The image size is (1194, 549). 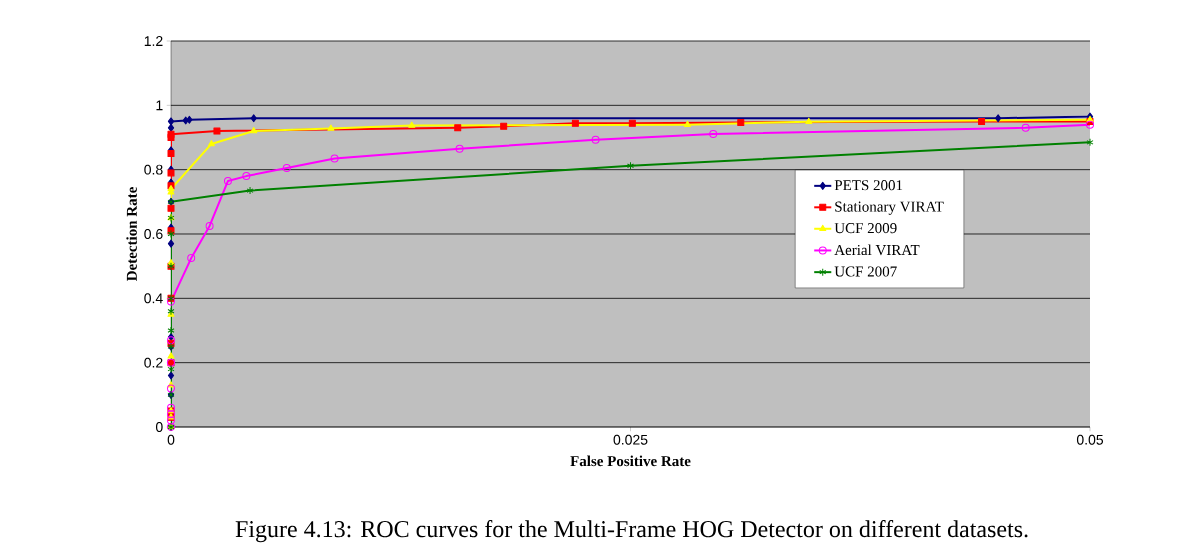 I want to click on y-tick-label: 0.4, so click(x=153, y=298).